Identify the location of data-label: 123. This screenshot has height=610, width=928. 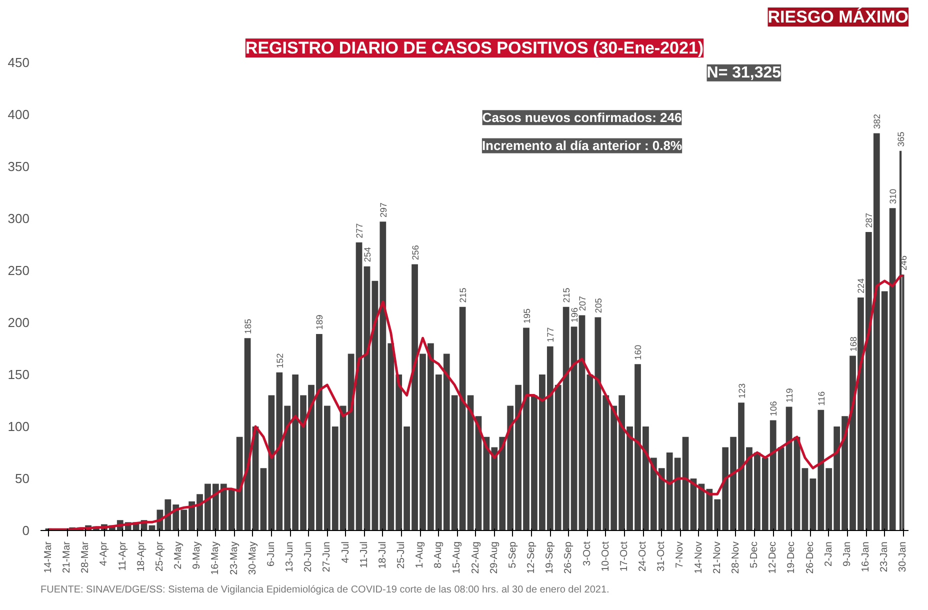
(741, 390).